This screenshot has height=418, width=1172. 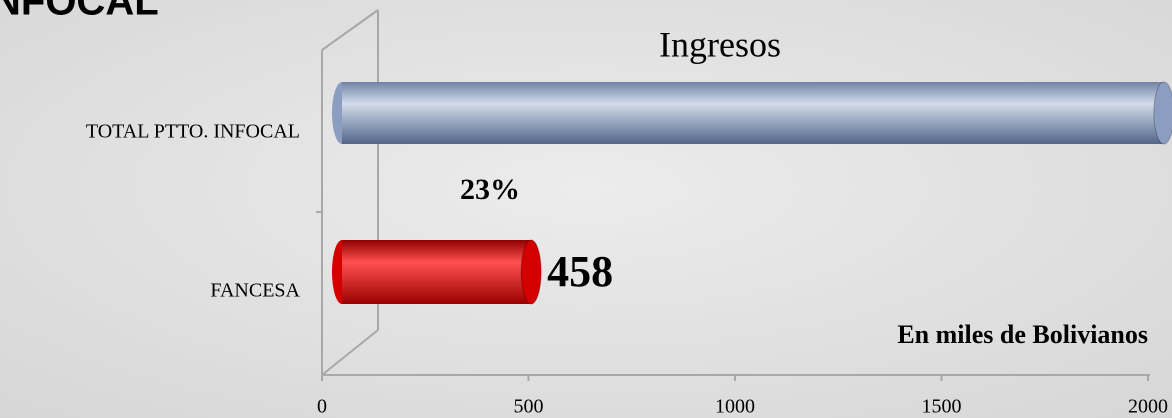 I want to click on data-label: 458, so click(x=580, y=271).